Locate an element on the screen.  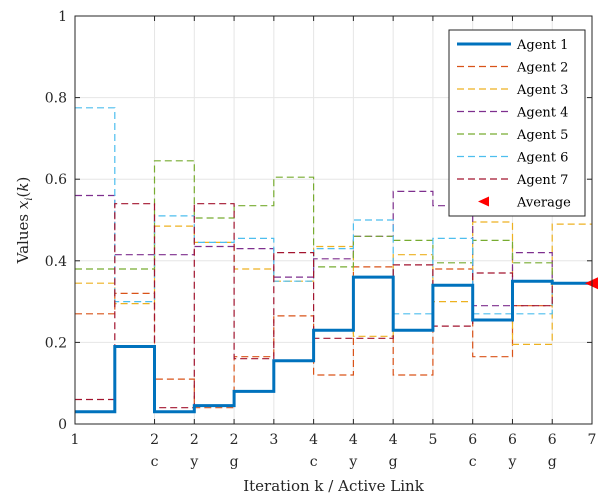
x-tick-label-7: 4 is located at coordinates (393, 440).